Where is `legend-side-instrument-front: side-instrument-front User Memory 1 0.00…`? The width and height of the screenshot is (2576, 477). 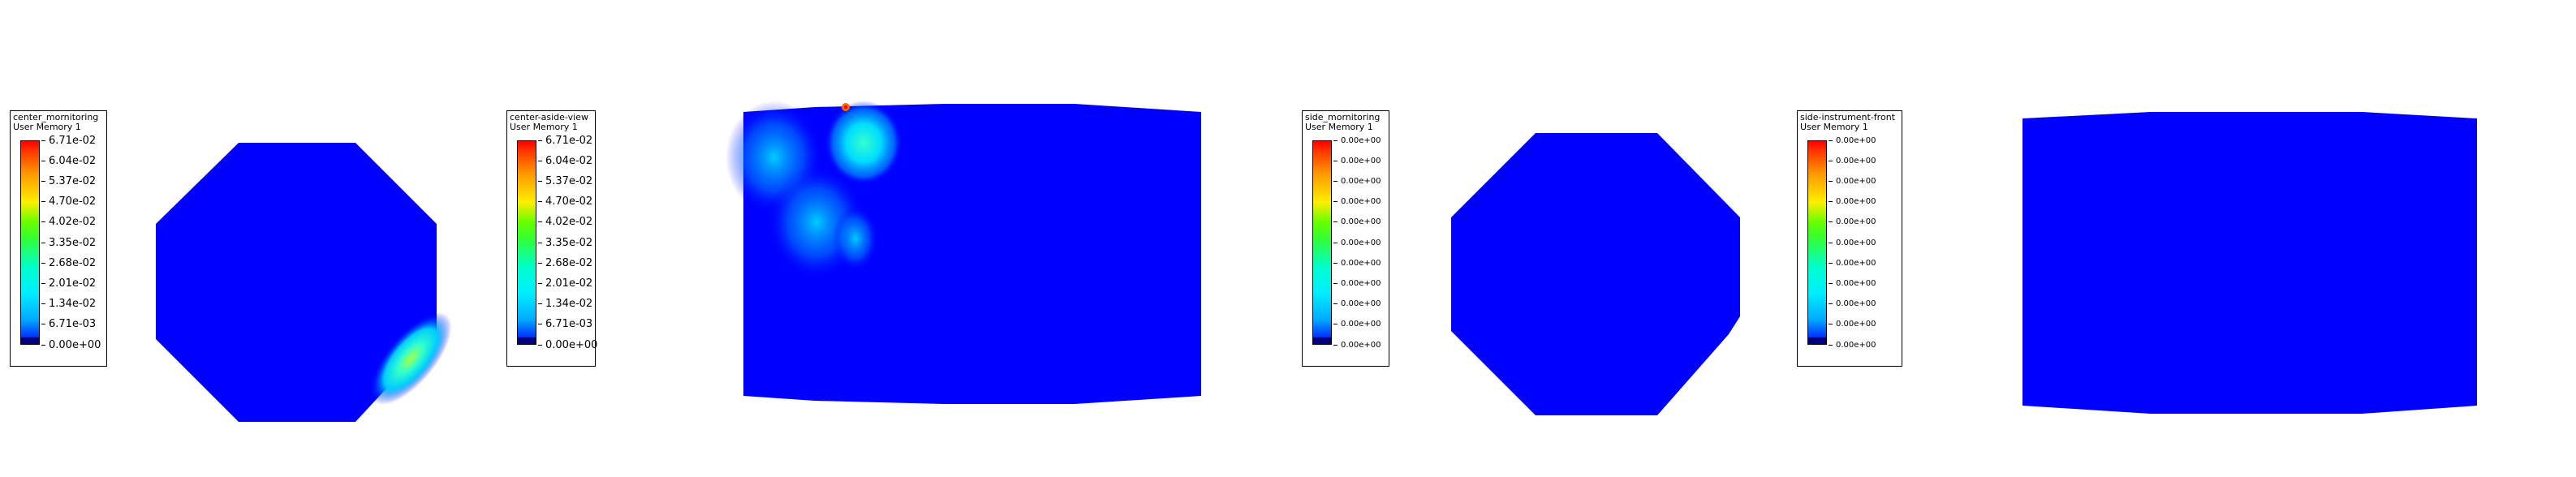
legend-side-instrument-front: side-instrument-front User Memory 1 0.00… is located at coordinates (1849, 238).